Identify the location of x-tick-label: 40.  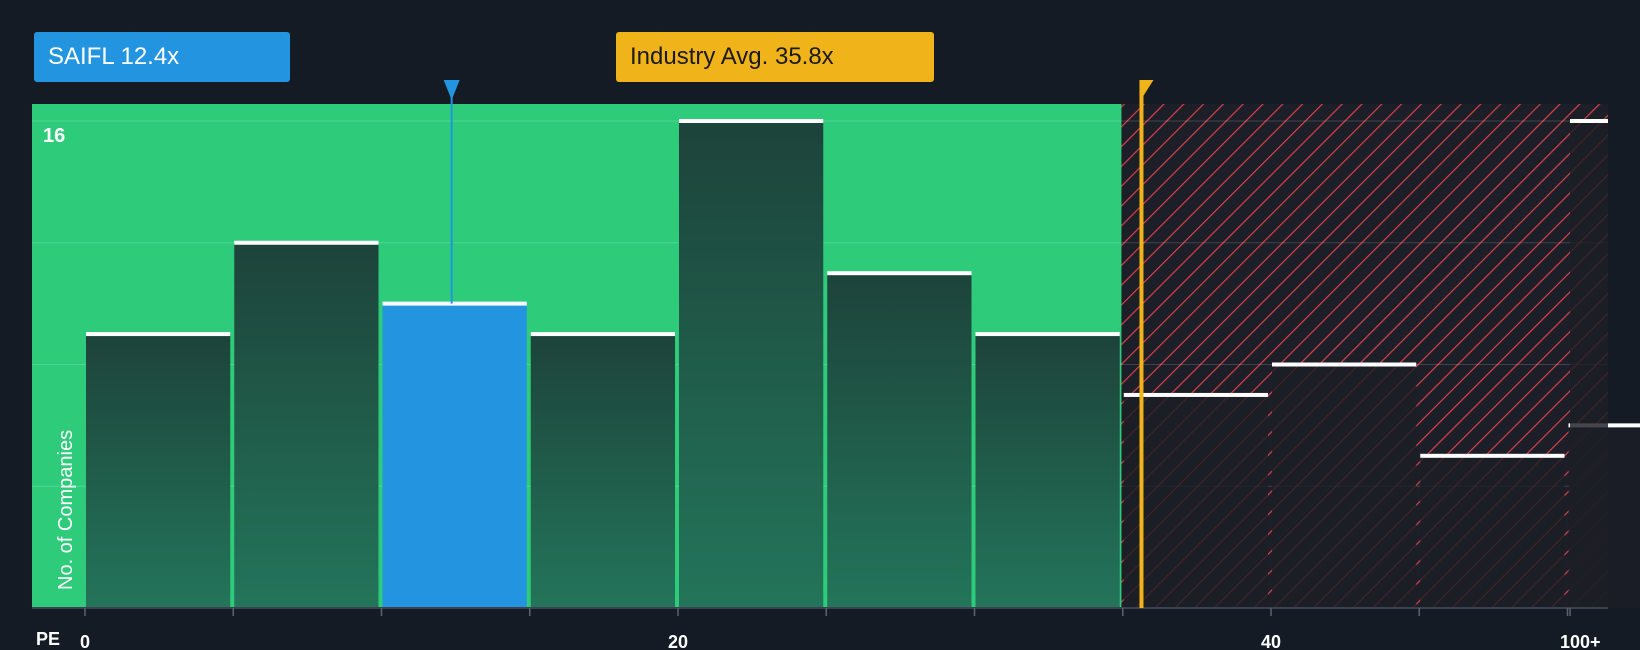
(1271, 641).